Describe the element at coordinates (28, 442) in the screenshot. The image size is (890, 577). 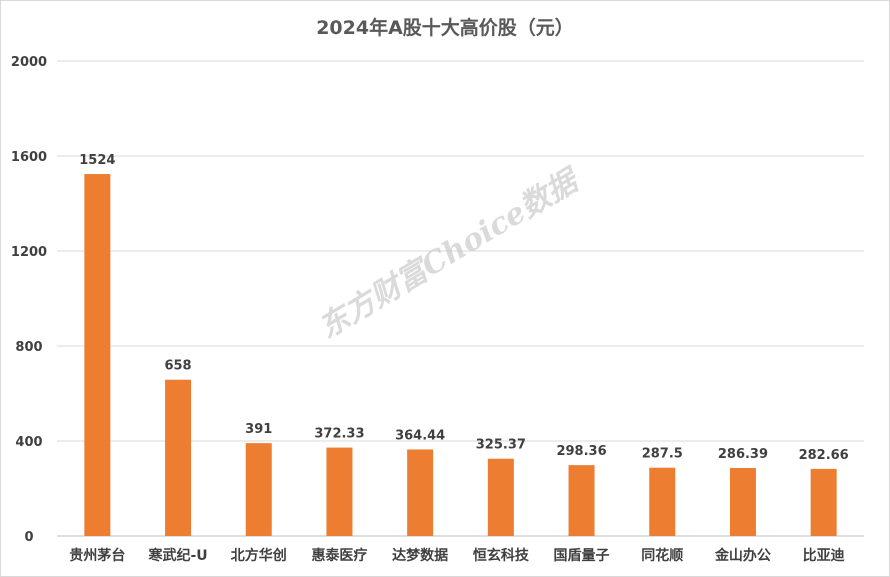
I see `y-tick-label: 400` at that location.